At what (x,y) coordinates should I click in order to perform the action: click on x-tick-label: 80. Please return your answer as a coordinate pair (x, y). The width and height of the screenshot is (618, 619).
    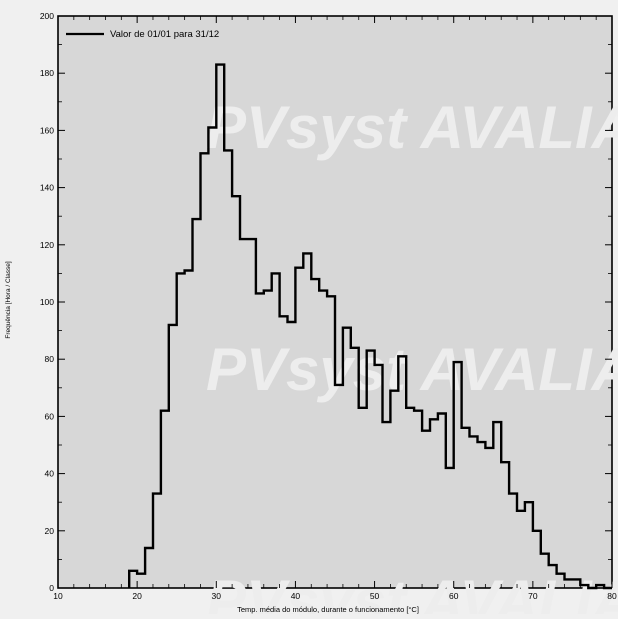
    Looking at the image, I should click on (612, 596).